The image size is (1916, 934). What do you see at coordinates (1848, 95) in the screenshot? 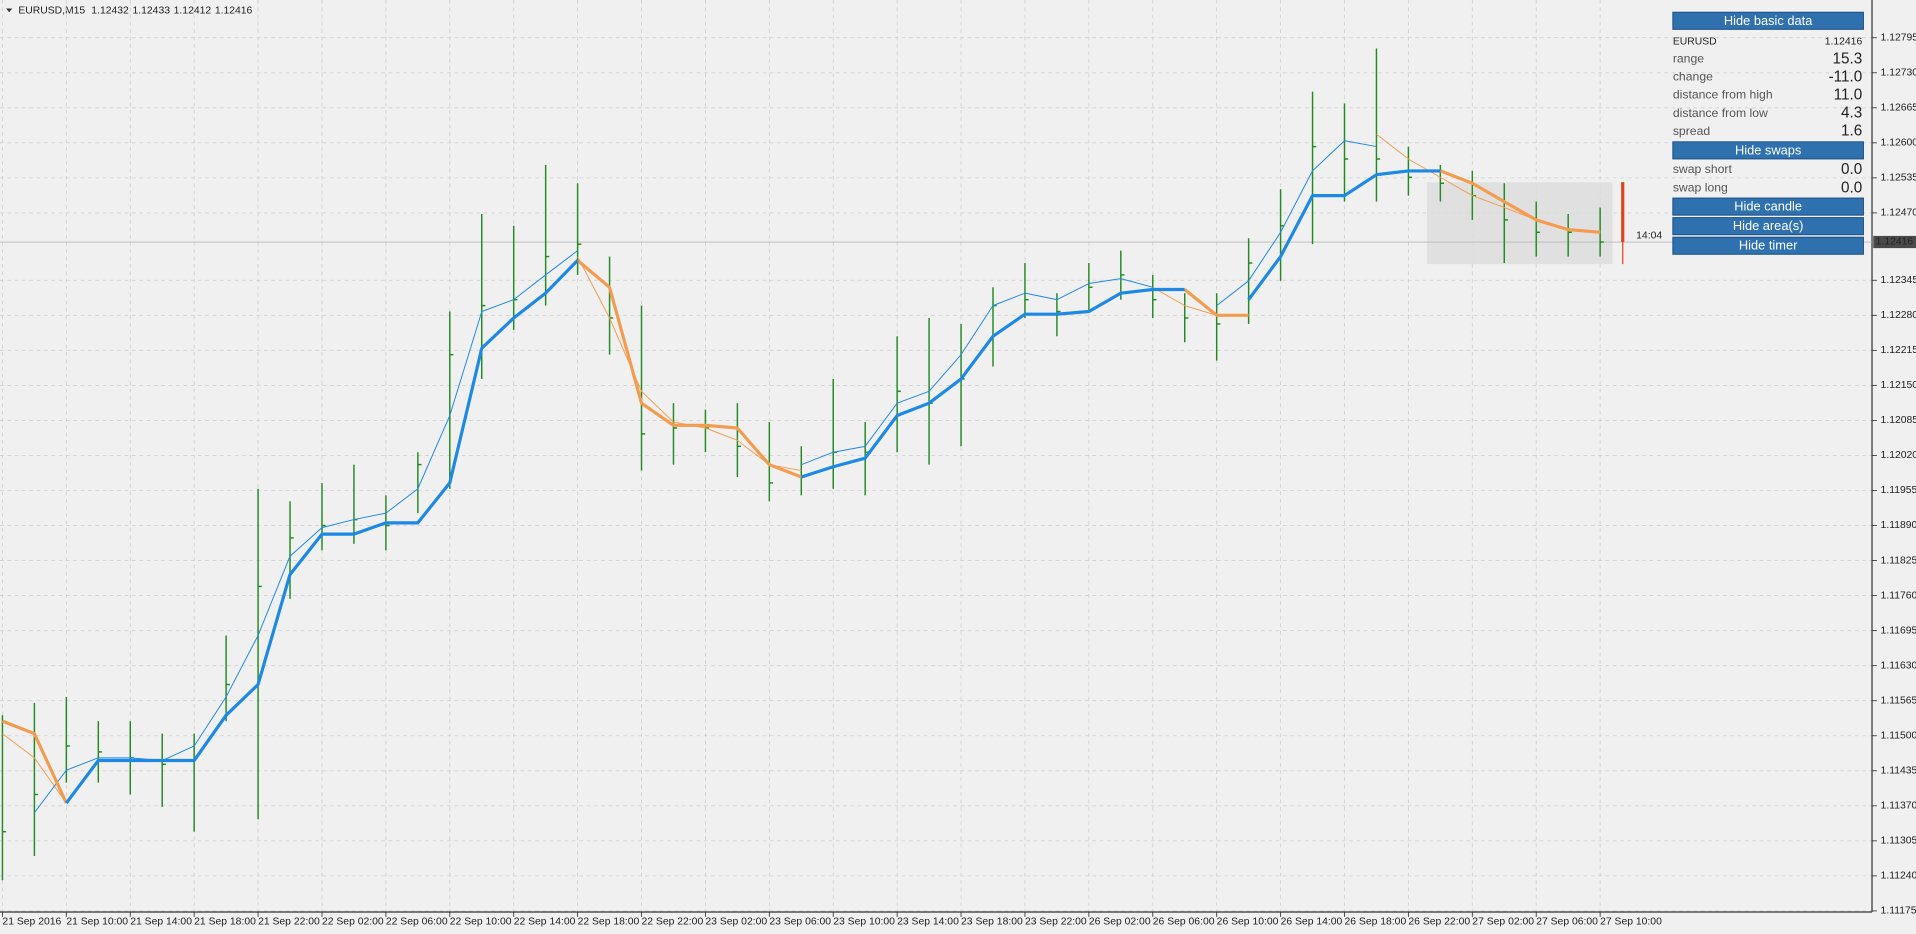
I see `panel-value: 11.0` at bounding box center [1848, 95].